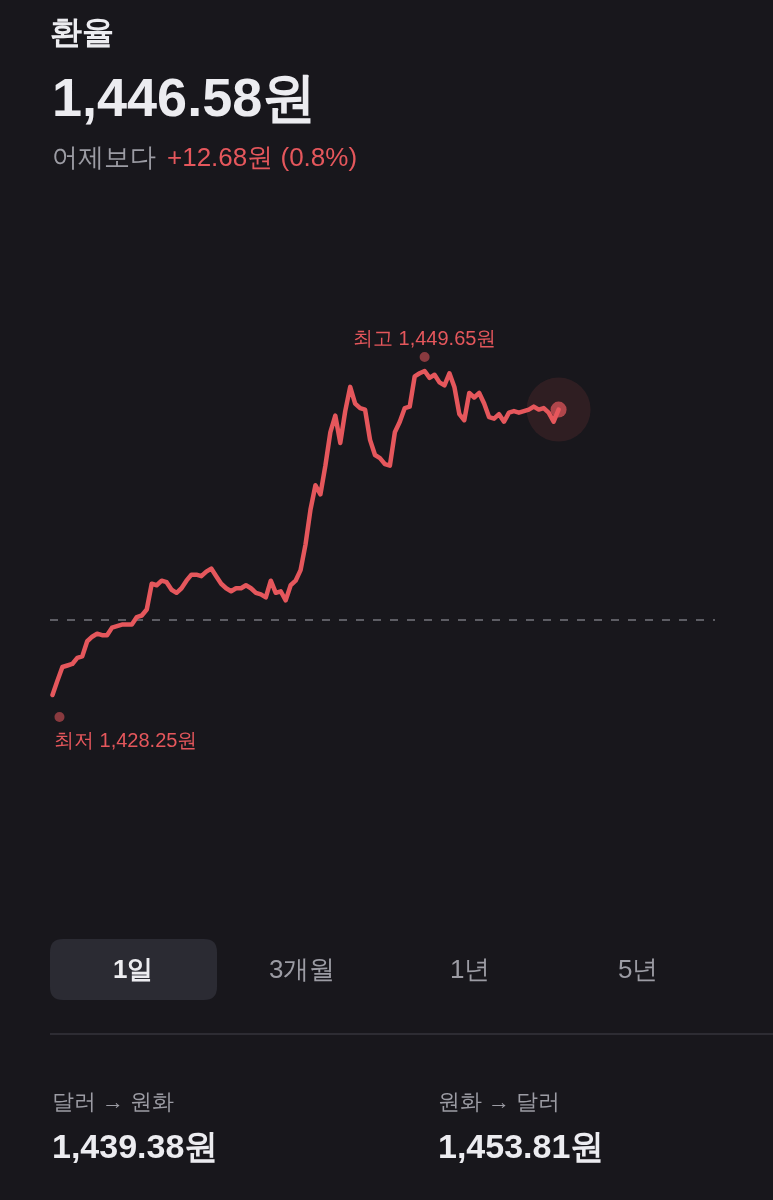 This screenshot has height=1200, width=773. I want to click on data-label: 최저 1,428.25원, so click(126, 740).